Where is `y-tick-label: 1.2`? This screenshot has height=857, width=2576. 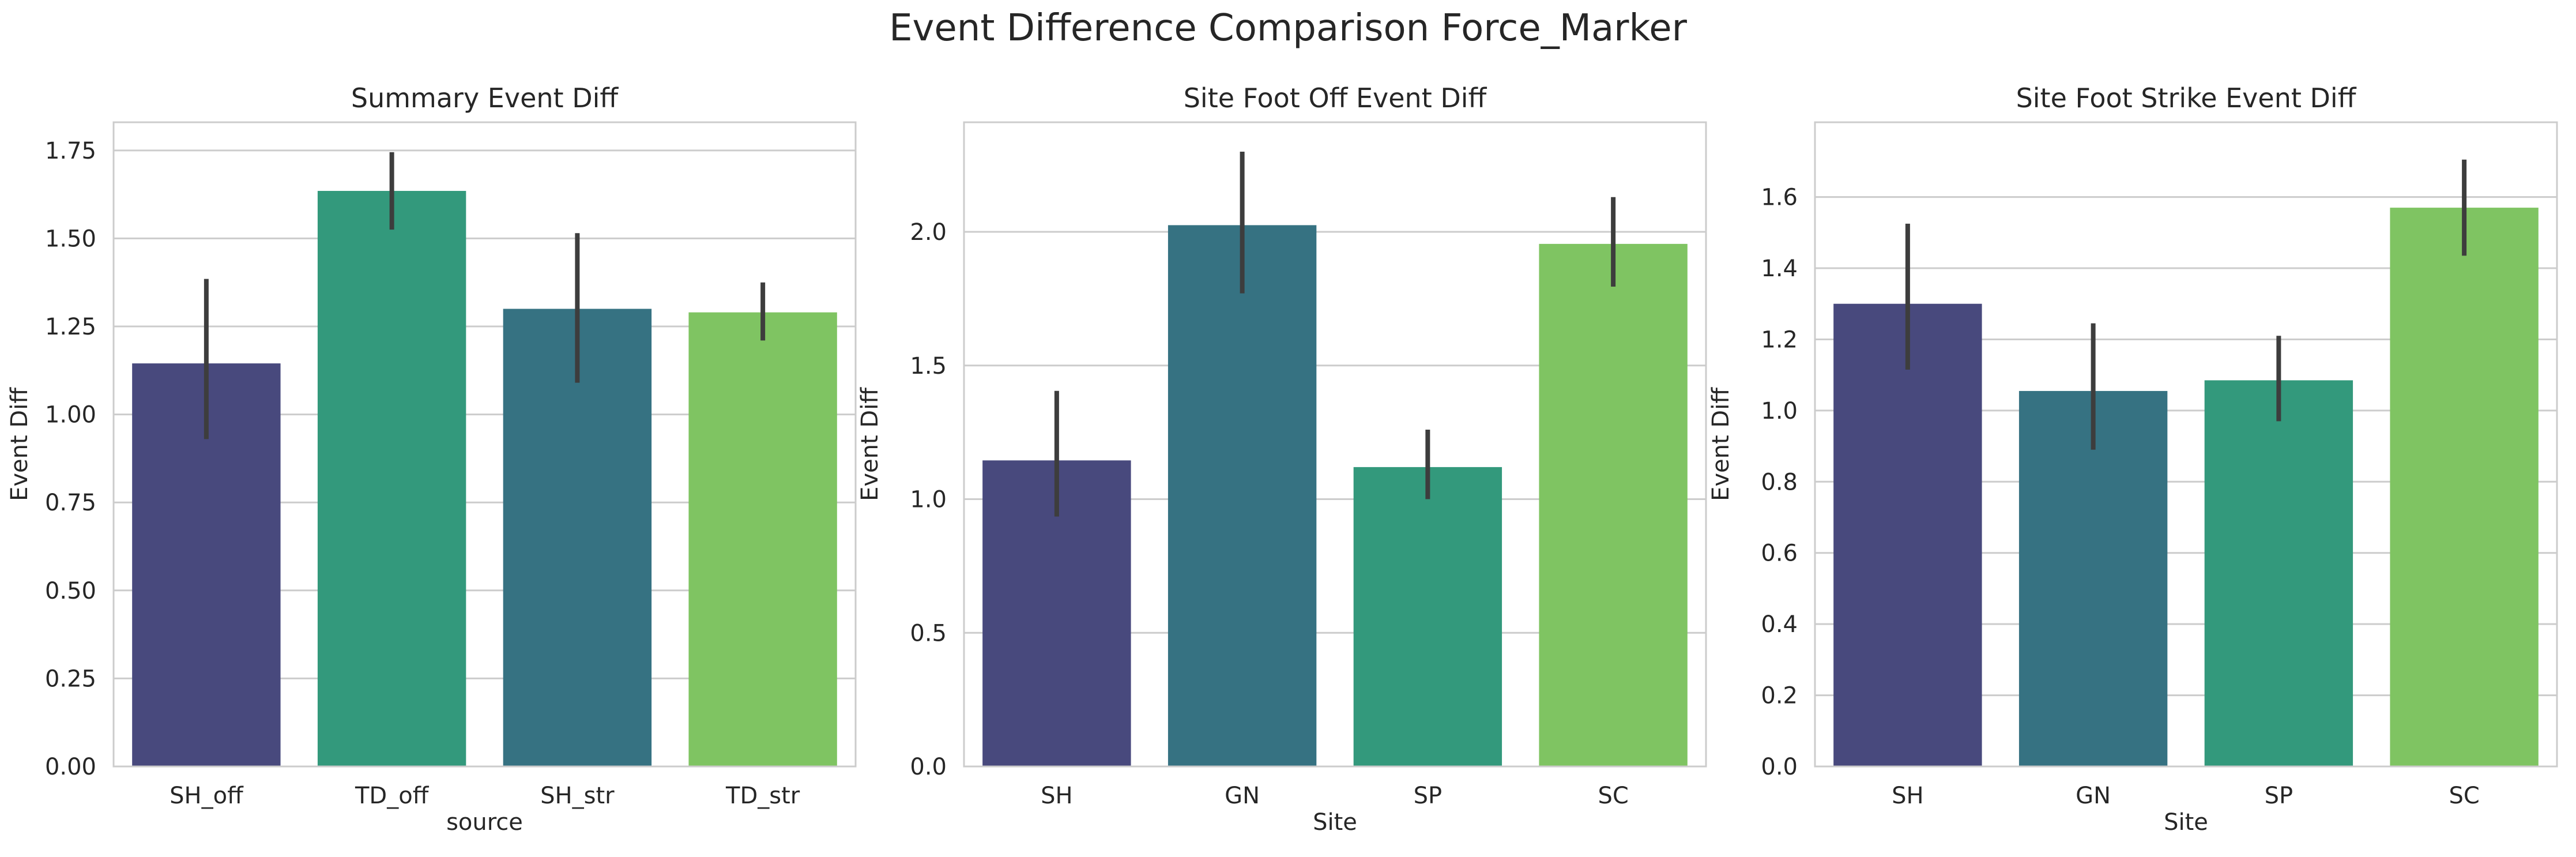
y-tick-label: 1.2 is located at coordinates (1779, 339).